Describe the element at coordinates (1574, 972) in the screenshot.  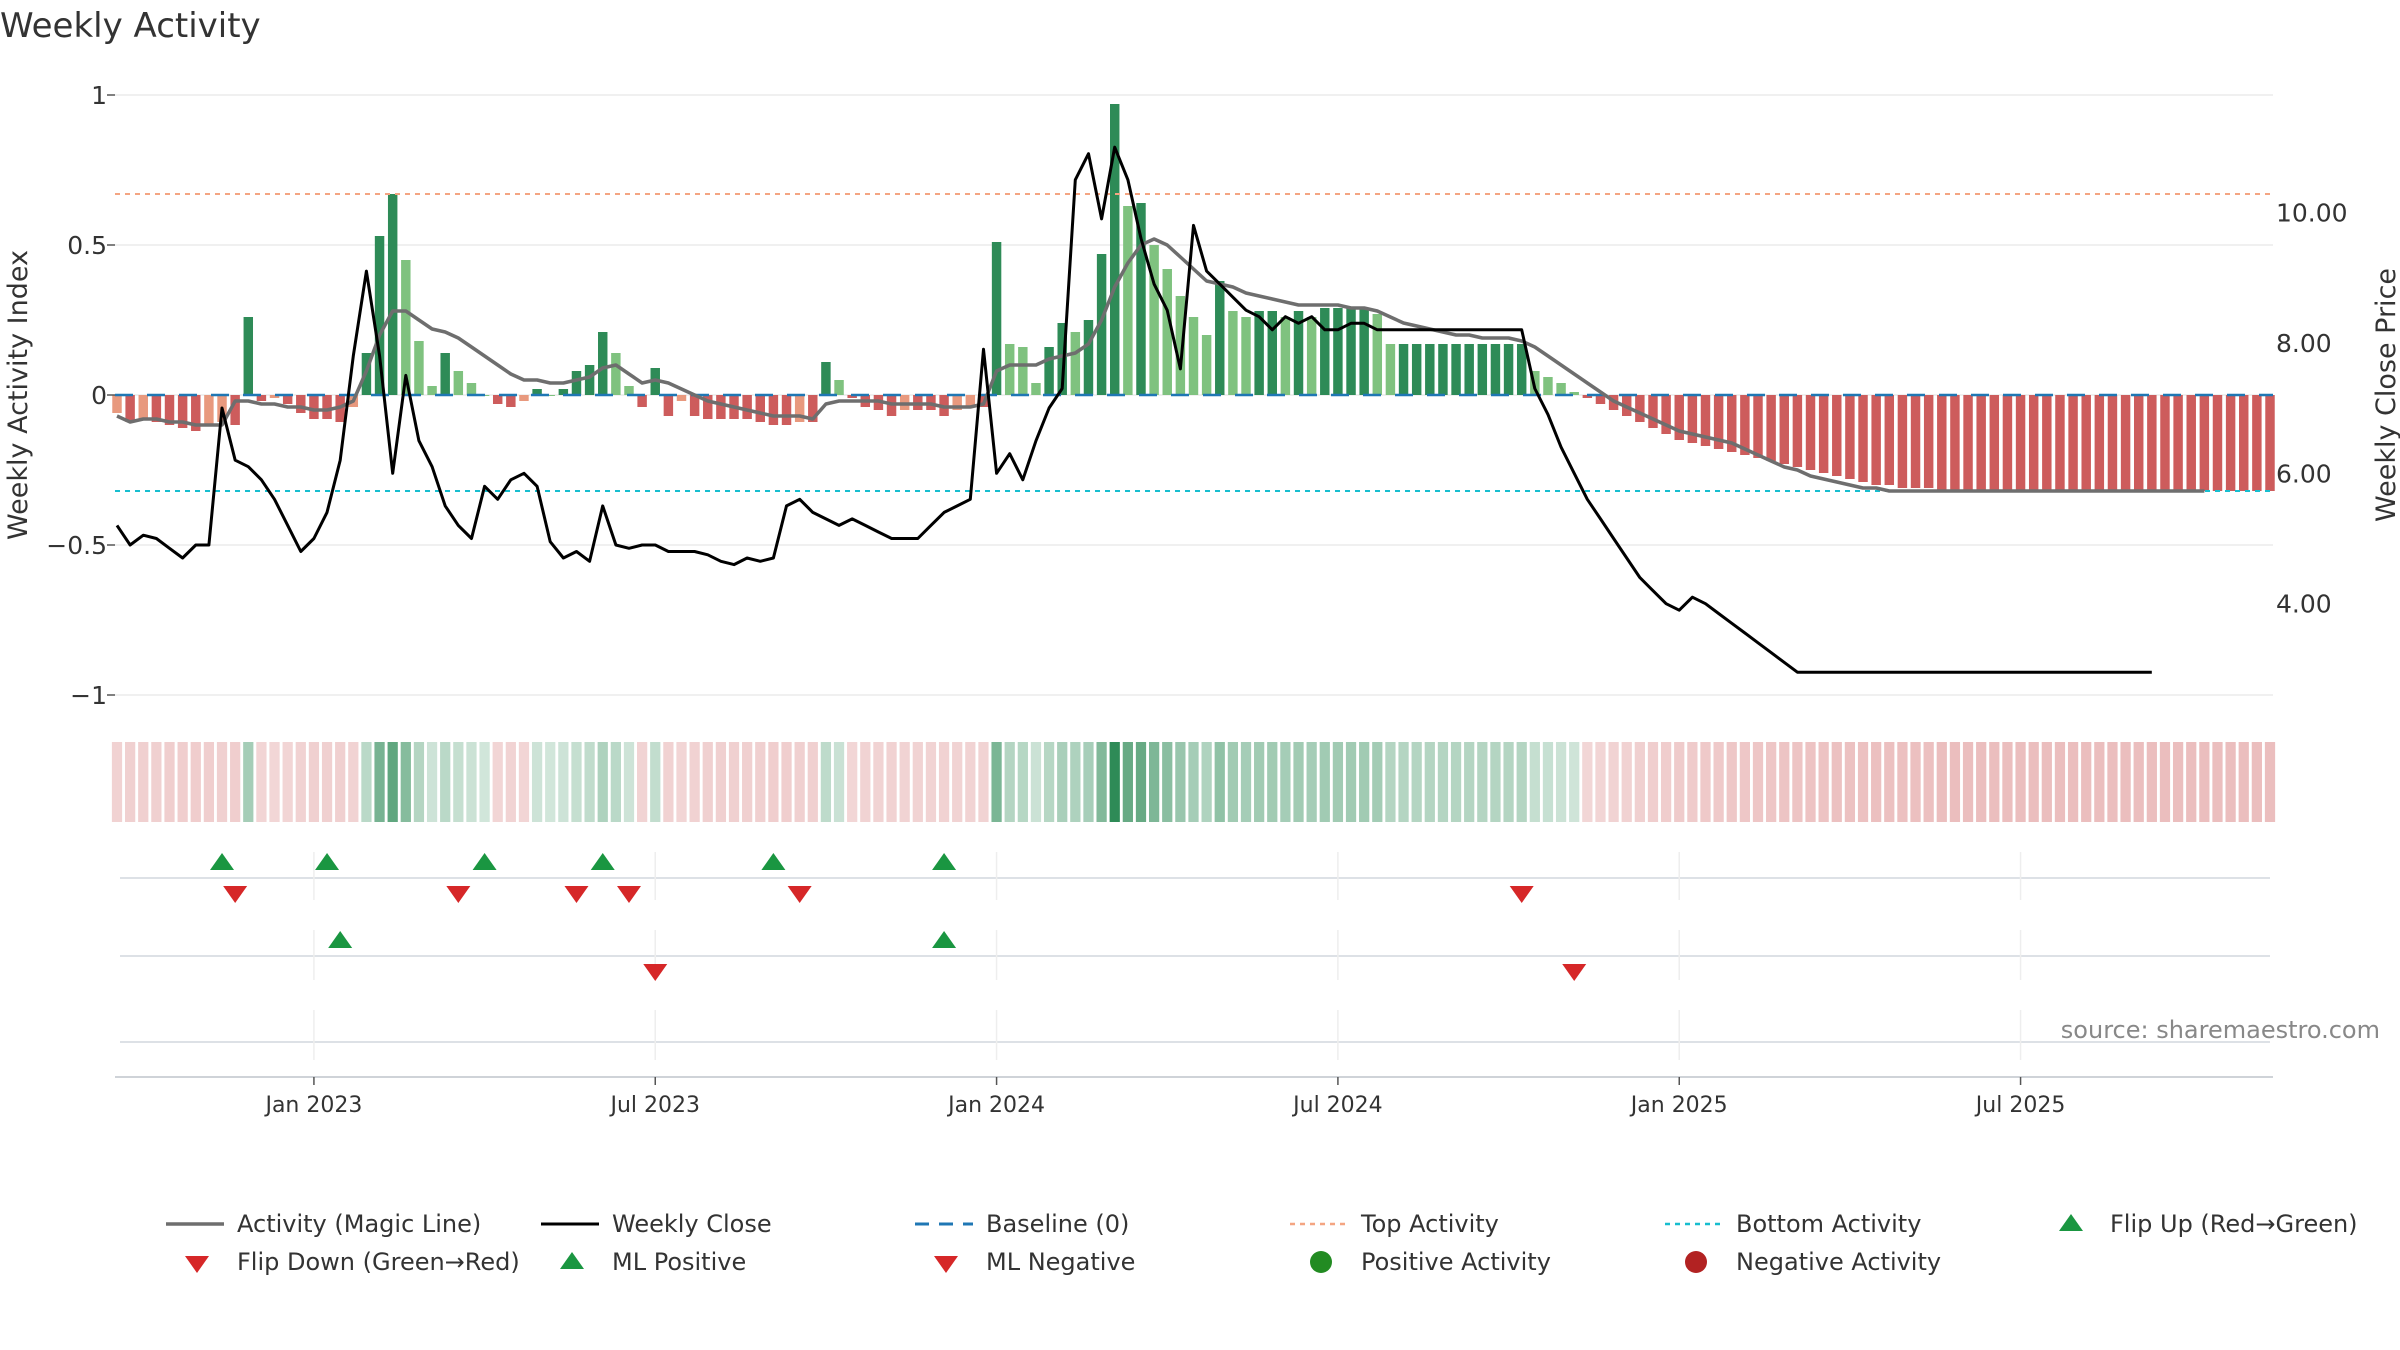
I see `ml-negative-marker` at that location.